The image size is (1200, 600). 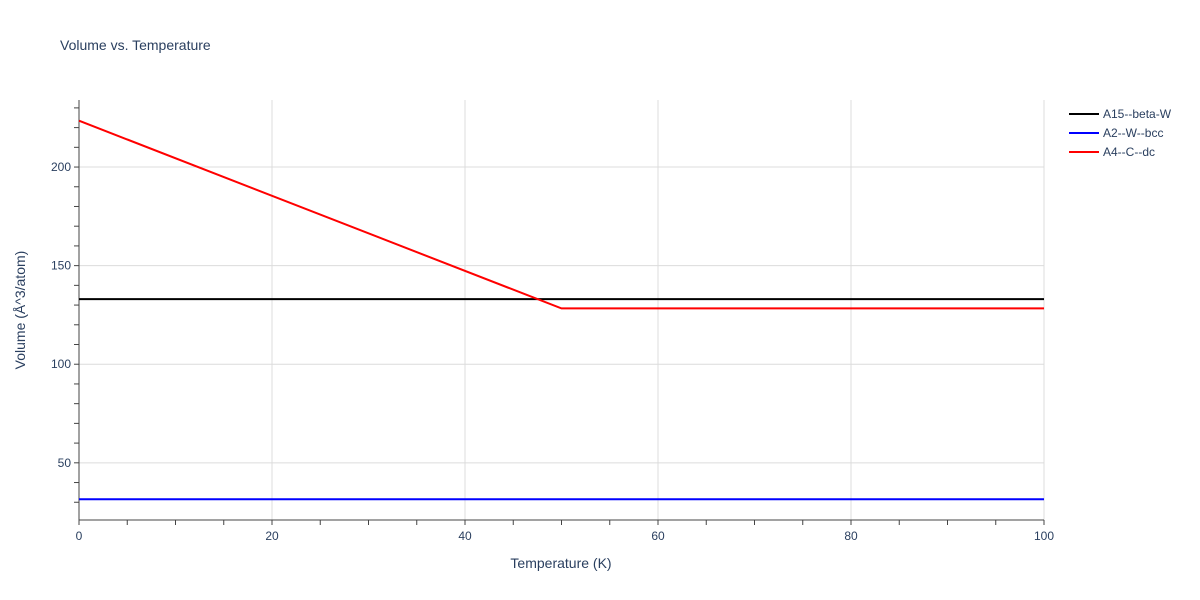 I want to click on legend-item: A4--C--dc, so click(x=1112, y=152).